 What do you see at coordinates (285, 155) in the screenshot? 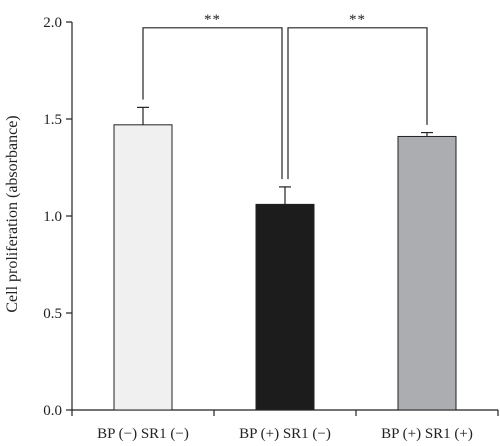
I see `error-bars` at bounding box center [285, 155].